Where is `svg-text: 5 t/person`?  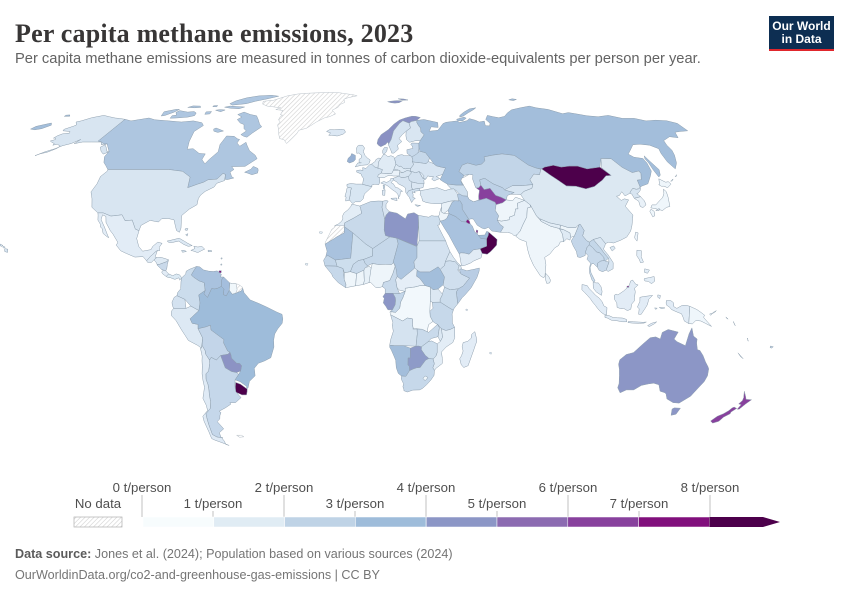
svg-text: 5 t/person is located at coordinates (497, 503).